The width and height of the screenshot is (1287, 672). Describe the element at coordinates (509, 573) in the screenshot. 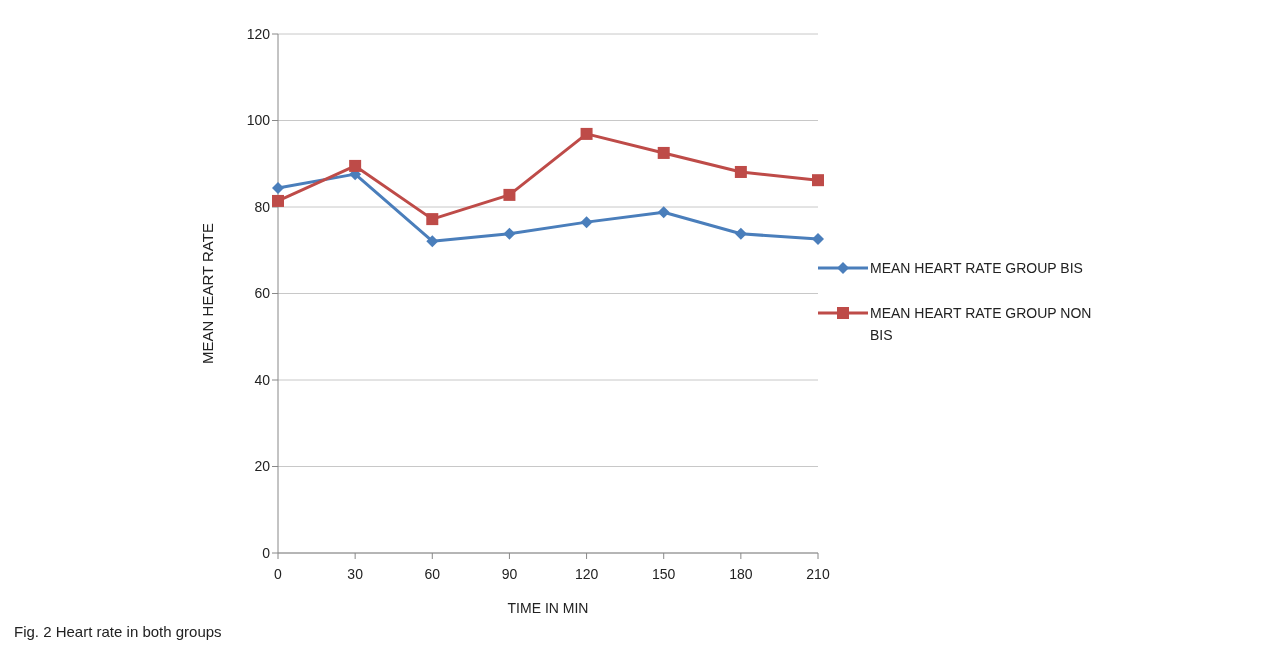

I see `x-tick-label: 90` at that location.